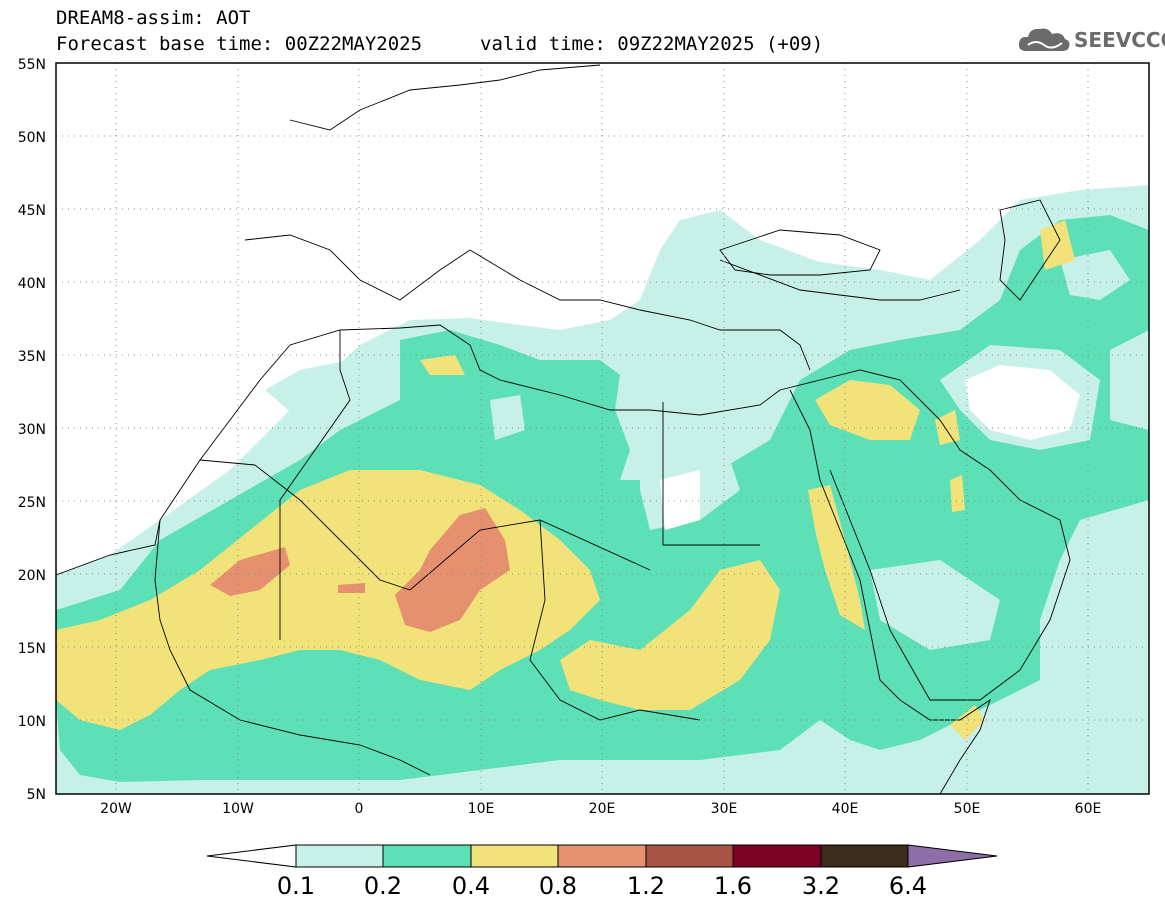 This screenshot has height=905, width=1165. What do you see at coordinates (507, 417) in the screenshot?
I see `aot-low-libya` at bounding box center [507, 417].